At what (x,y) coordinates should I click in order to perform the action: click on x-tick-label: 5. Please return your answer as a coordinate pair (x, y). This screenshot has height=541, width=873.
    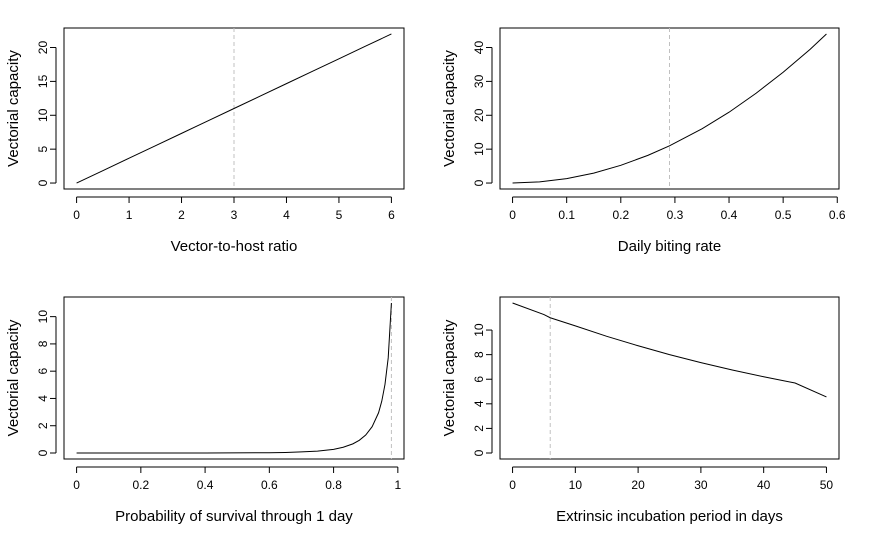
    Looking at the image, I should click on (339, 215).